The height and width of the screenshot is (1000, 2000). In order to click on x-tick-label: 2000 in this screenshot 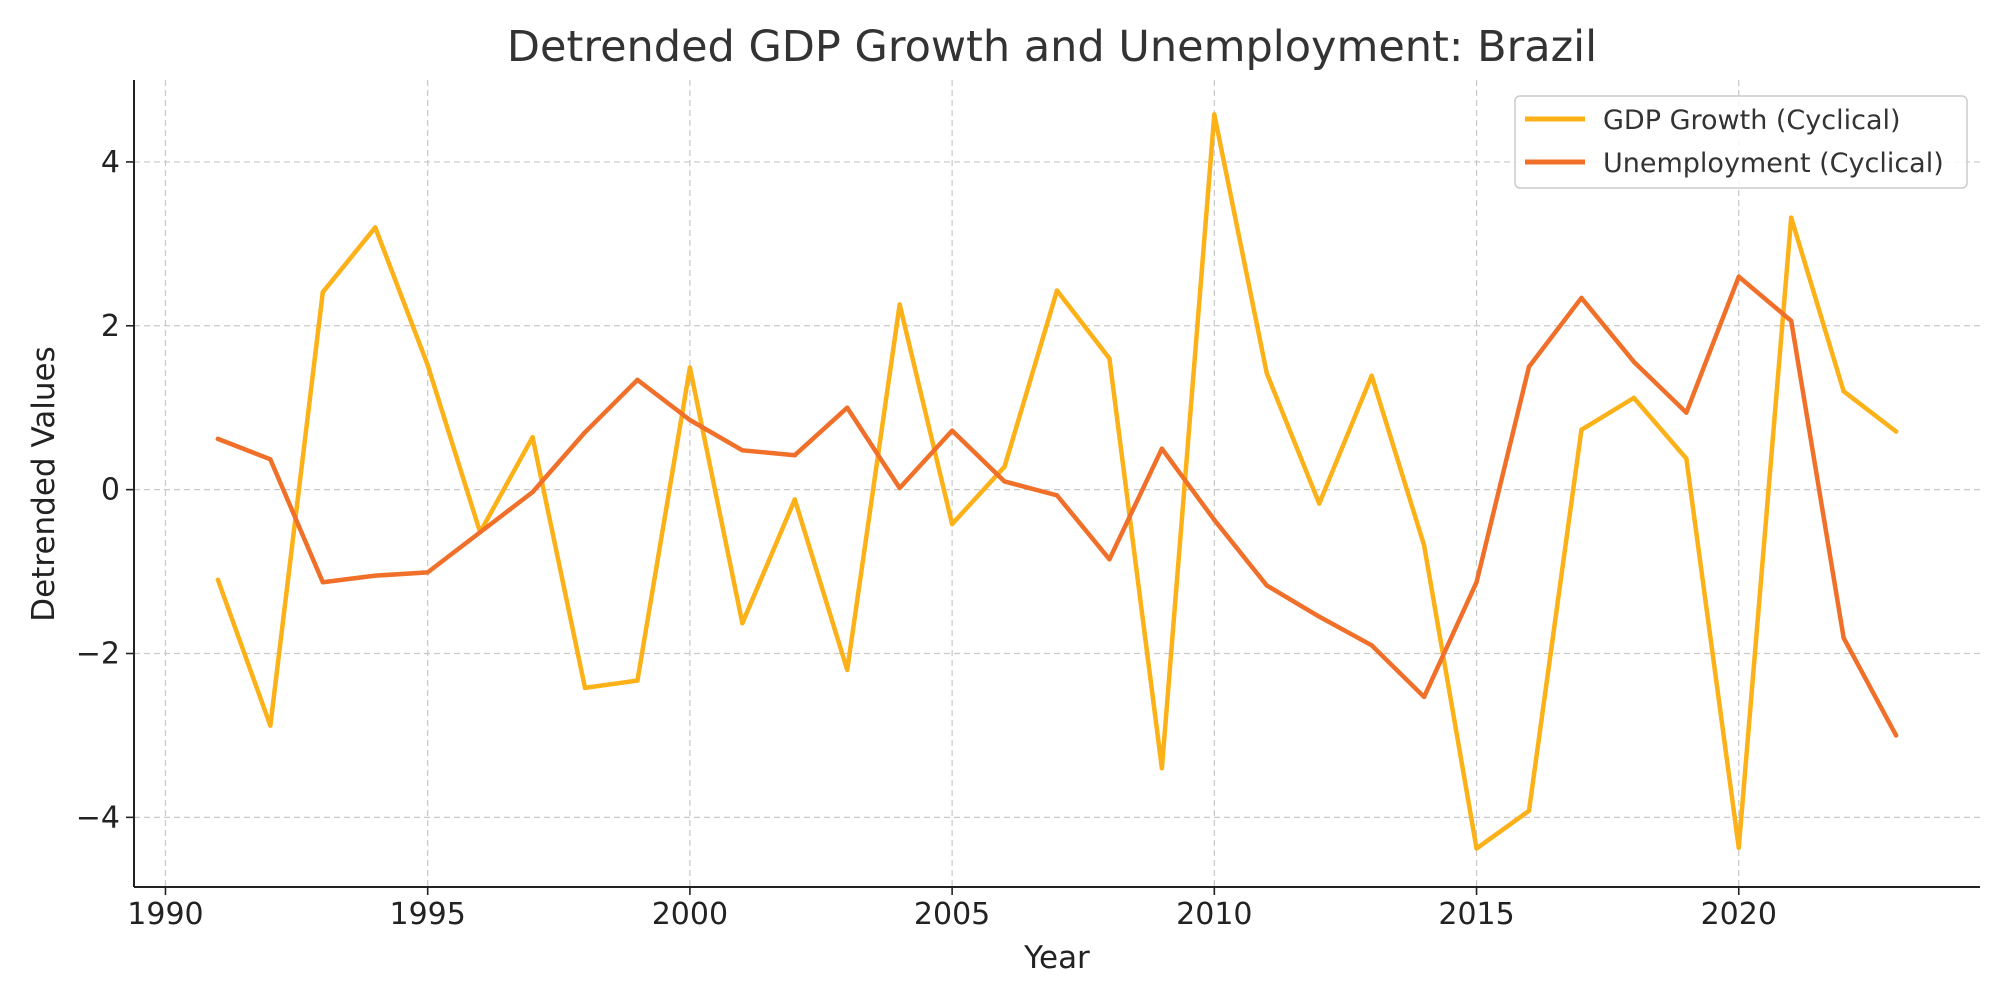, I will do `click(690, 914)`.